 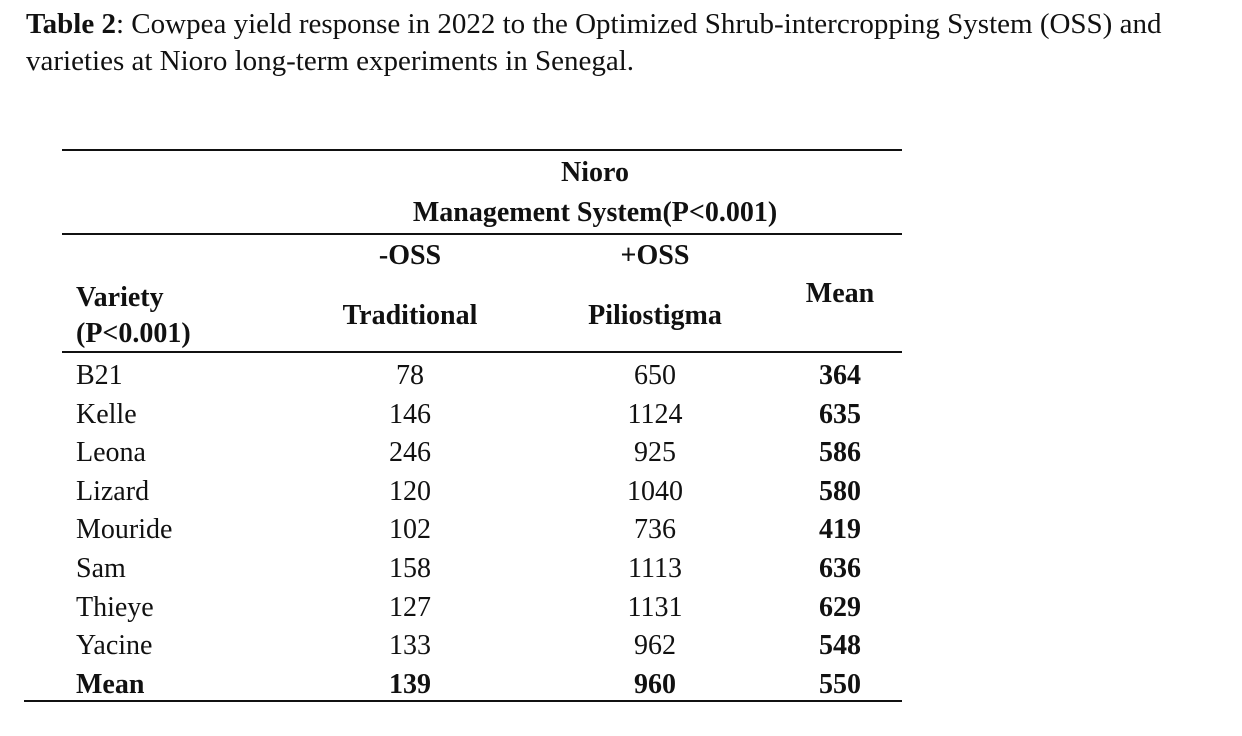 I want to click on piliostigma-header: Piliostigma, so click(x=655, y=315).